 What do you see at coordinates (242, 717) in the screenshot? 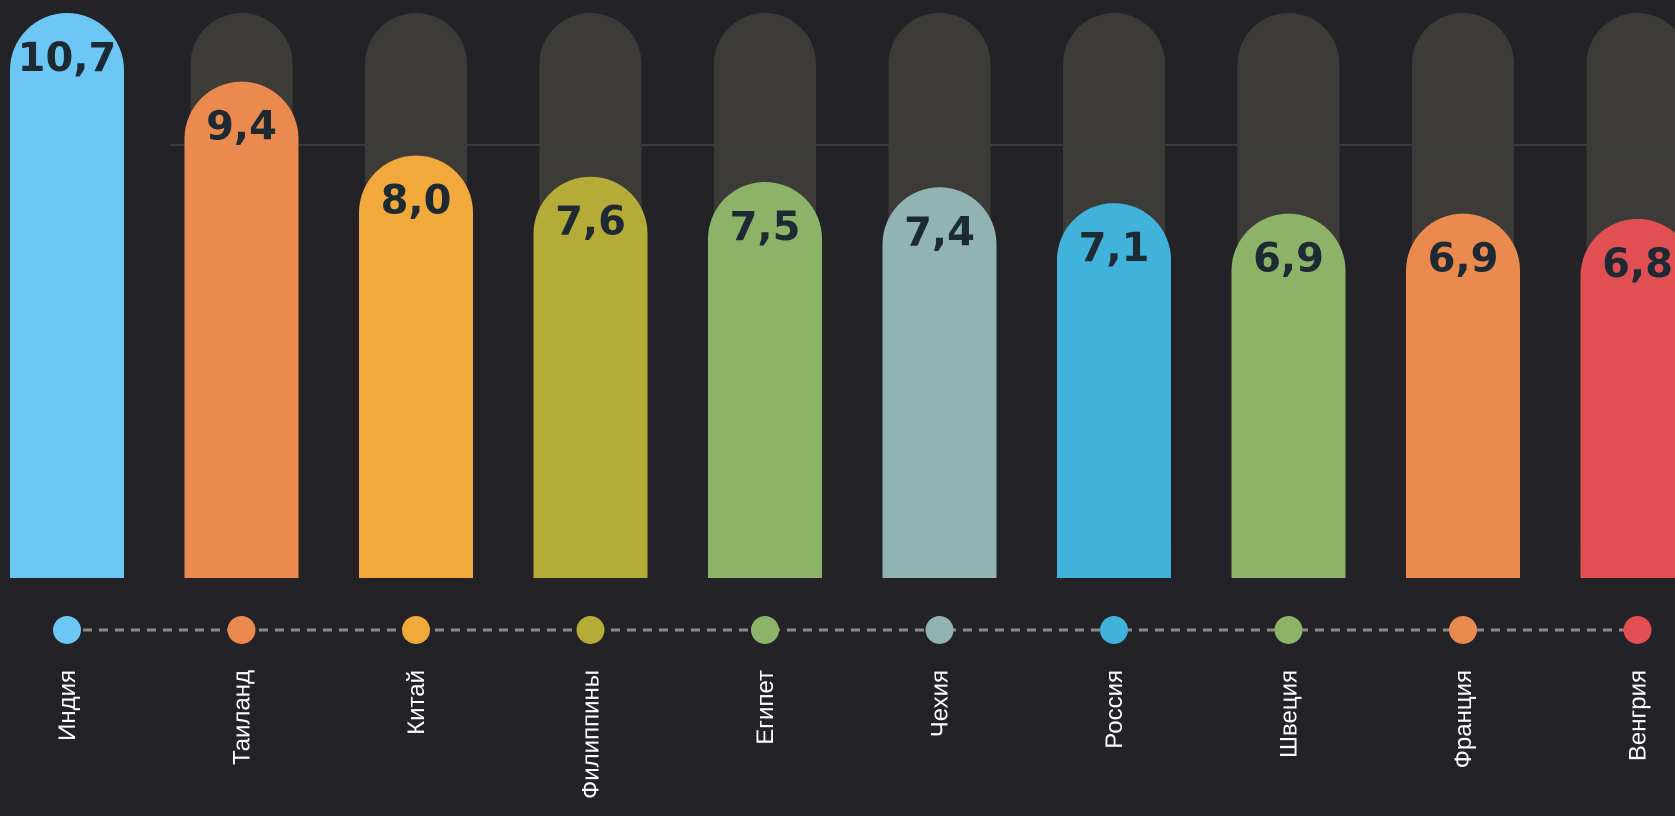
I see `category-label: Таиланд` at bounding box center [242, 717].